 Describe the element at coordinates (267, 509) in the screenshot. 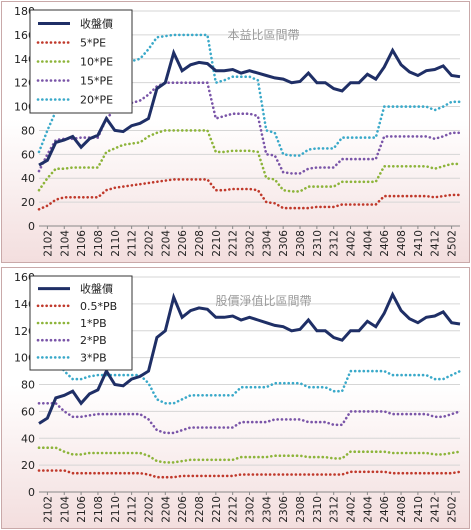

I see `pb-x-tick-label: 2304` at that location.